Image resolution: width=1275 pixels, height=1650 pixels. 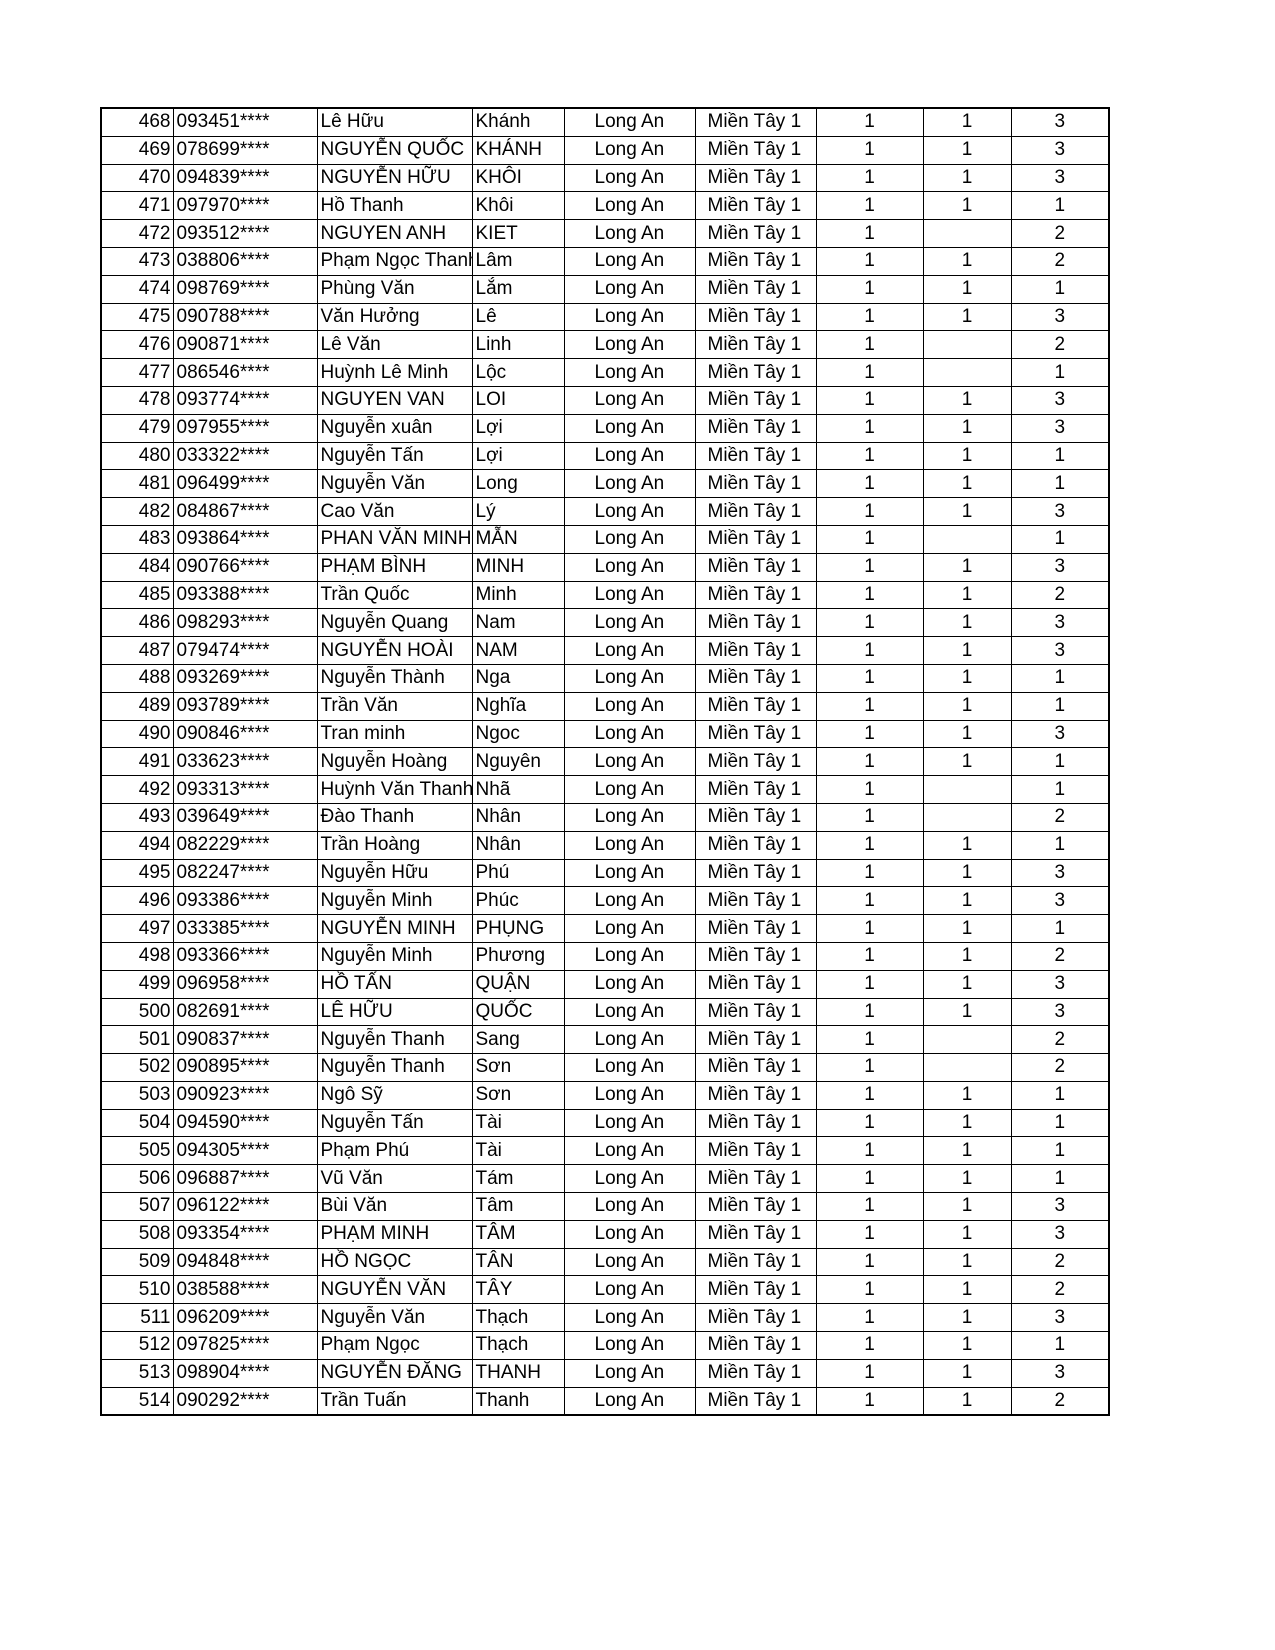 I want to click on phone-cell: 096122****, so click(x=245, y=1206).